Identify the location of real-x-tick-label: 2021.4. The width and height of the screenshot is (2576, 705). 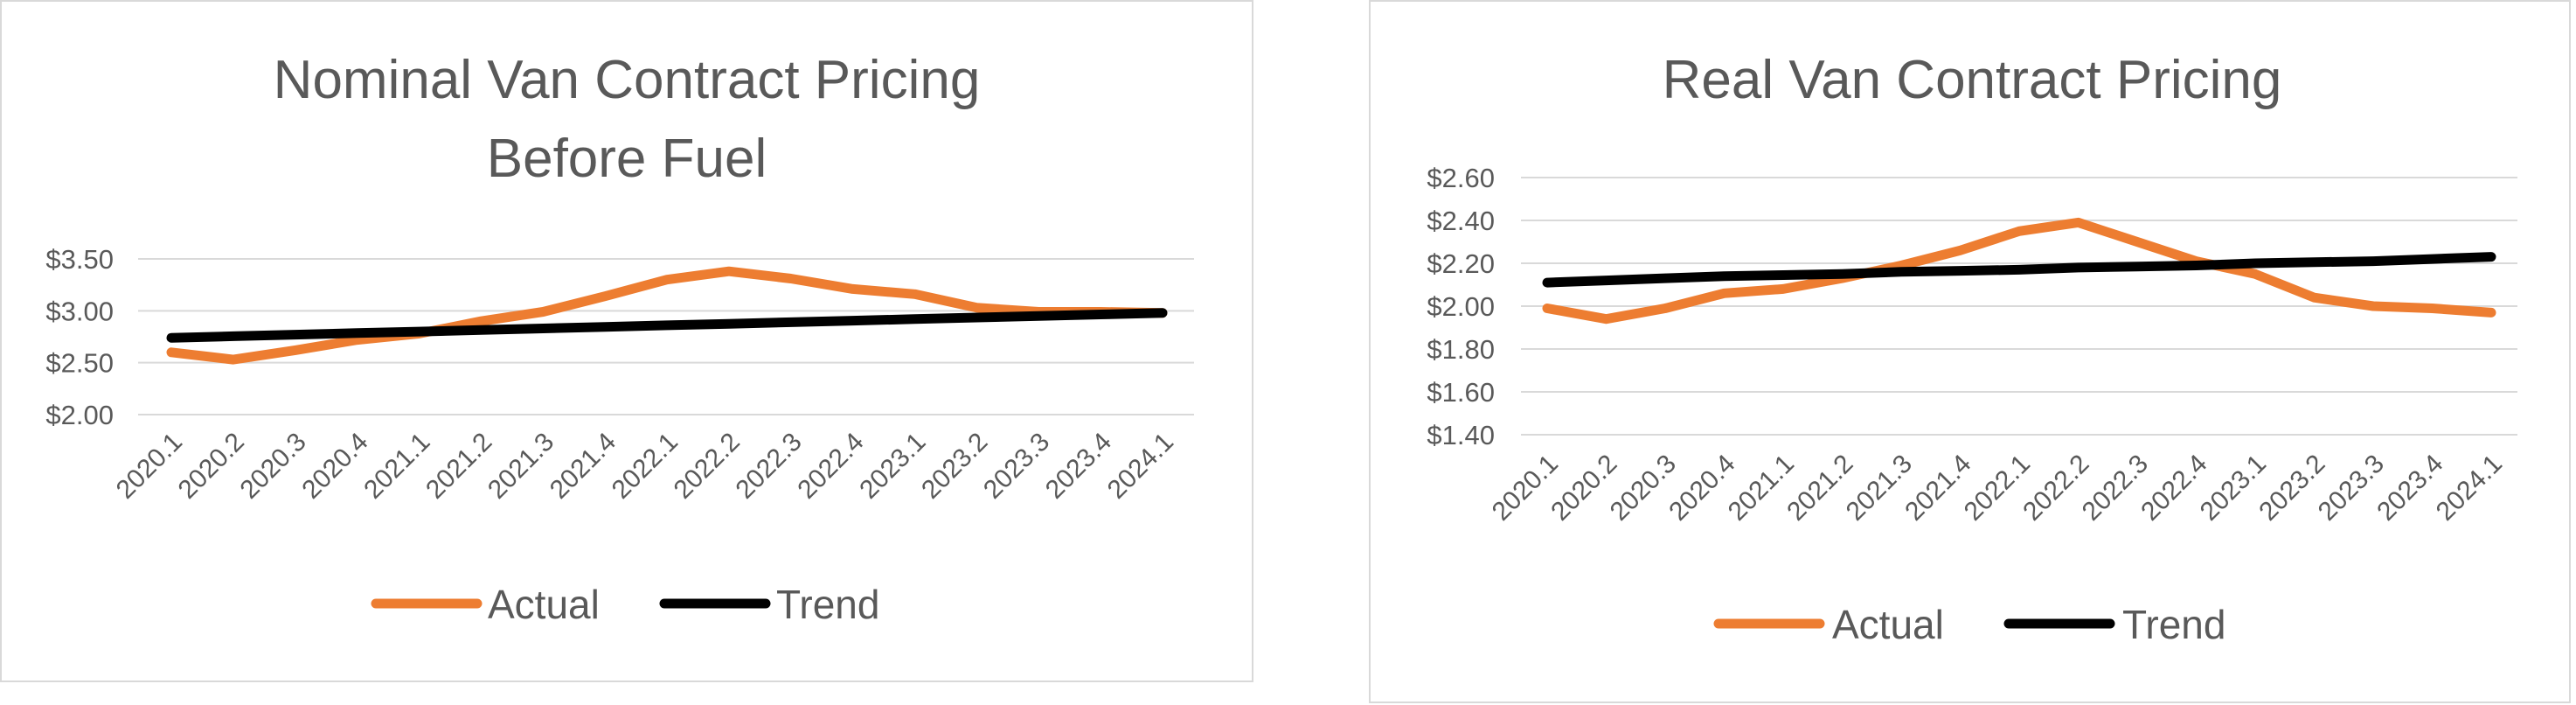
(1938, 488).